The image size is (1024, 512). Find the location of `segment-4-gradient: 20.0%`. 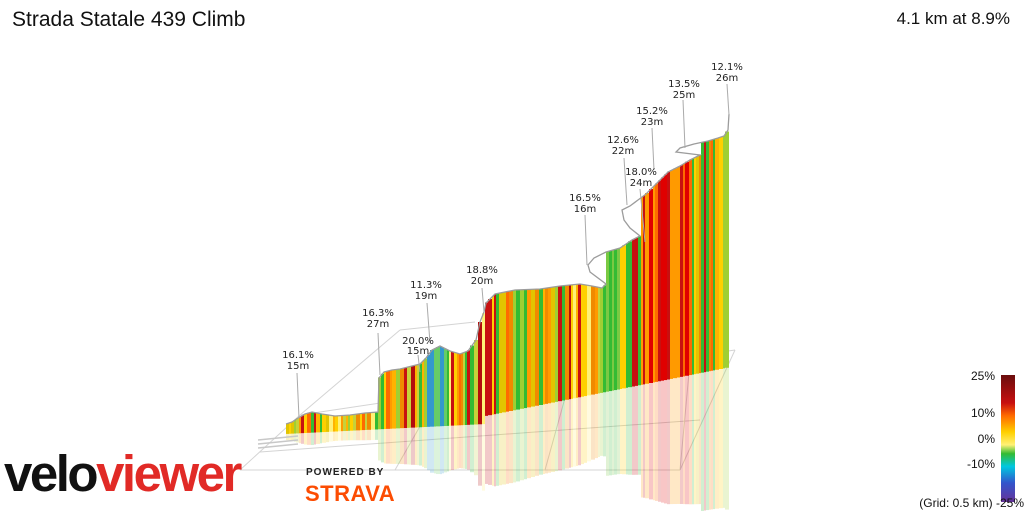

segment-4-gradient: 20.0% is located at coordinates (418, 341).